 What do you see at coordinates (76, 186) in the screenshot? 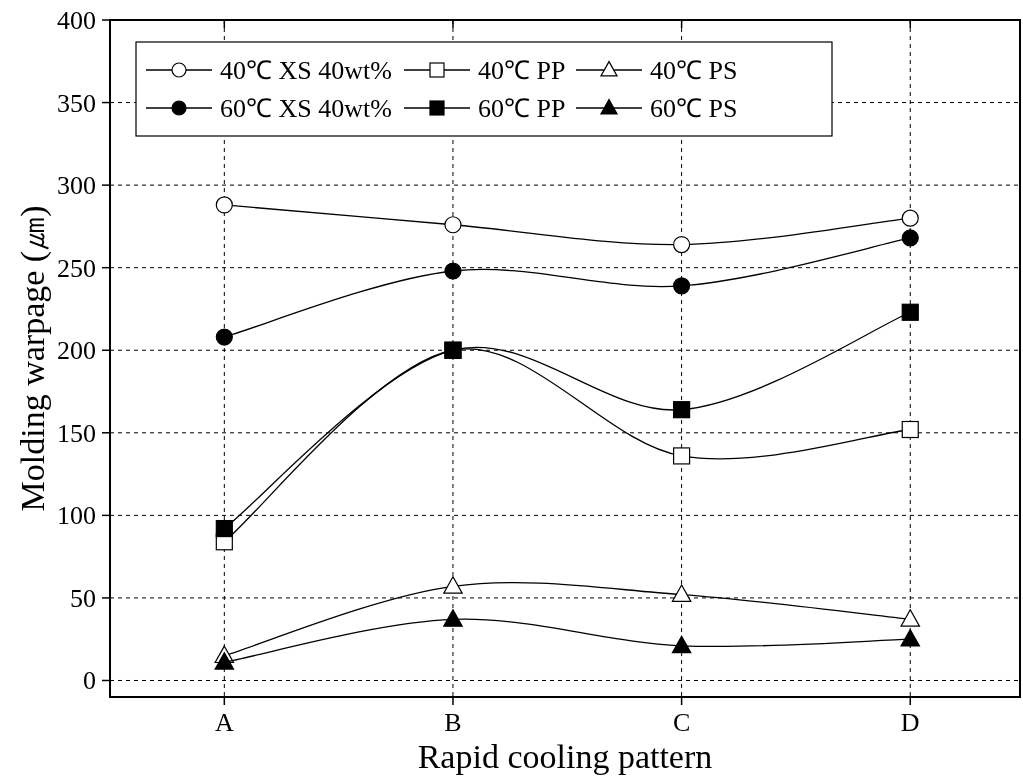
I see `y-tick-label: 300` at bounding box center [76, 186].